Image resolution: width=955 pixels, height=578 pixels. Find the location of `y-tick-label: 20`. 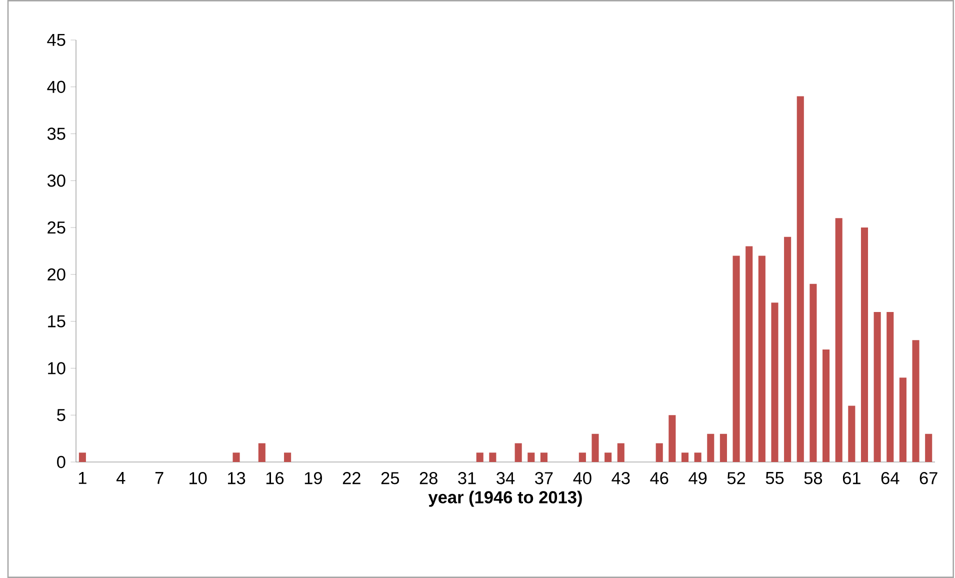

y-tick-label: 20 is located at coordinates (57, 274).